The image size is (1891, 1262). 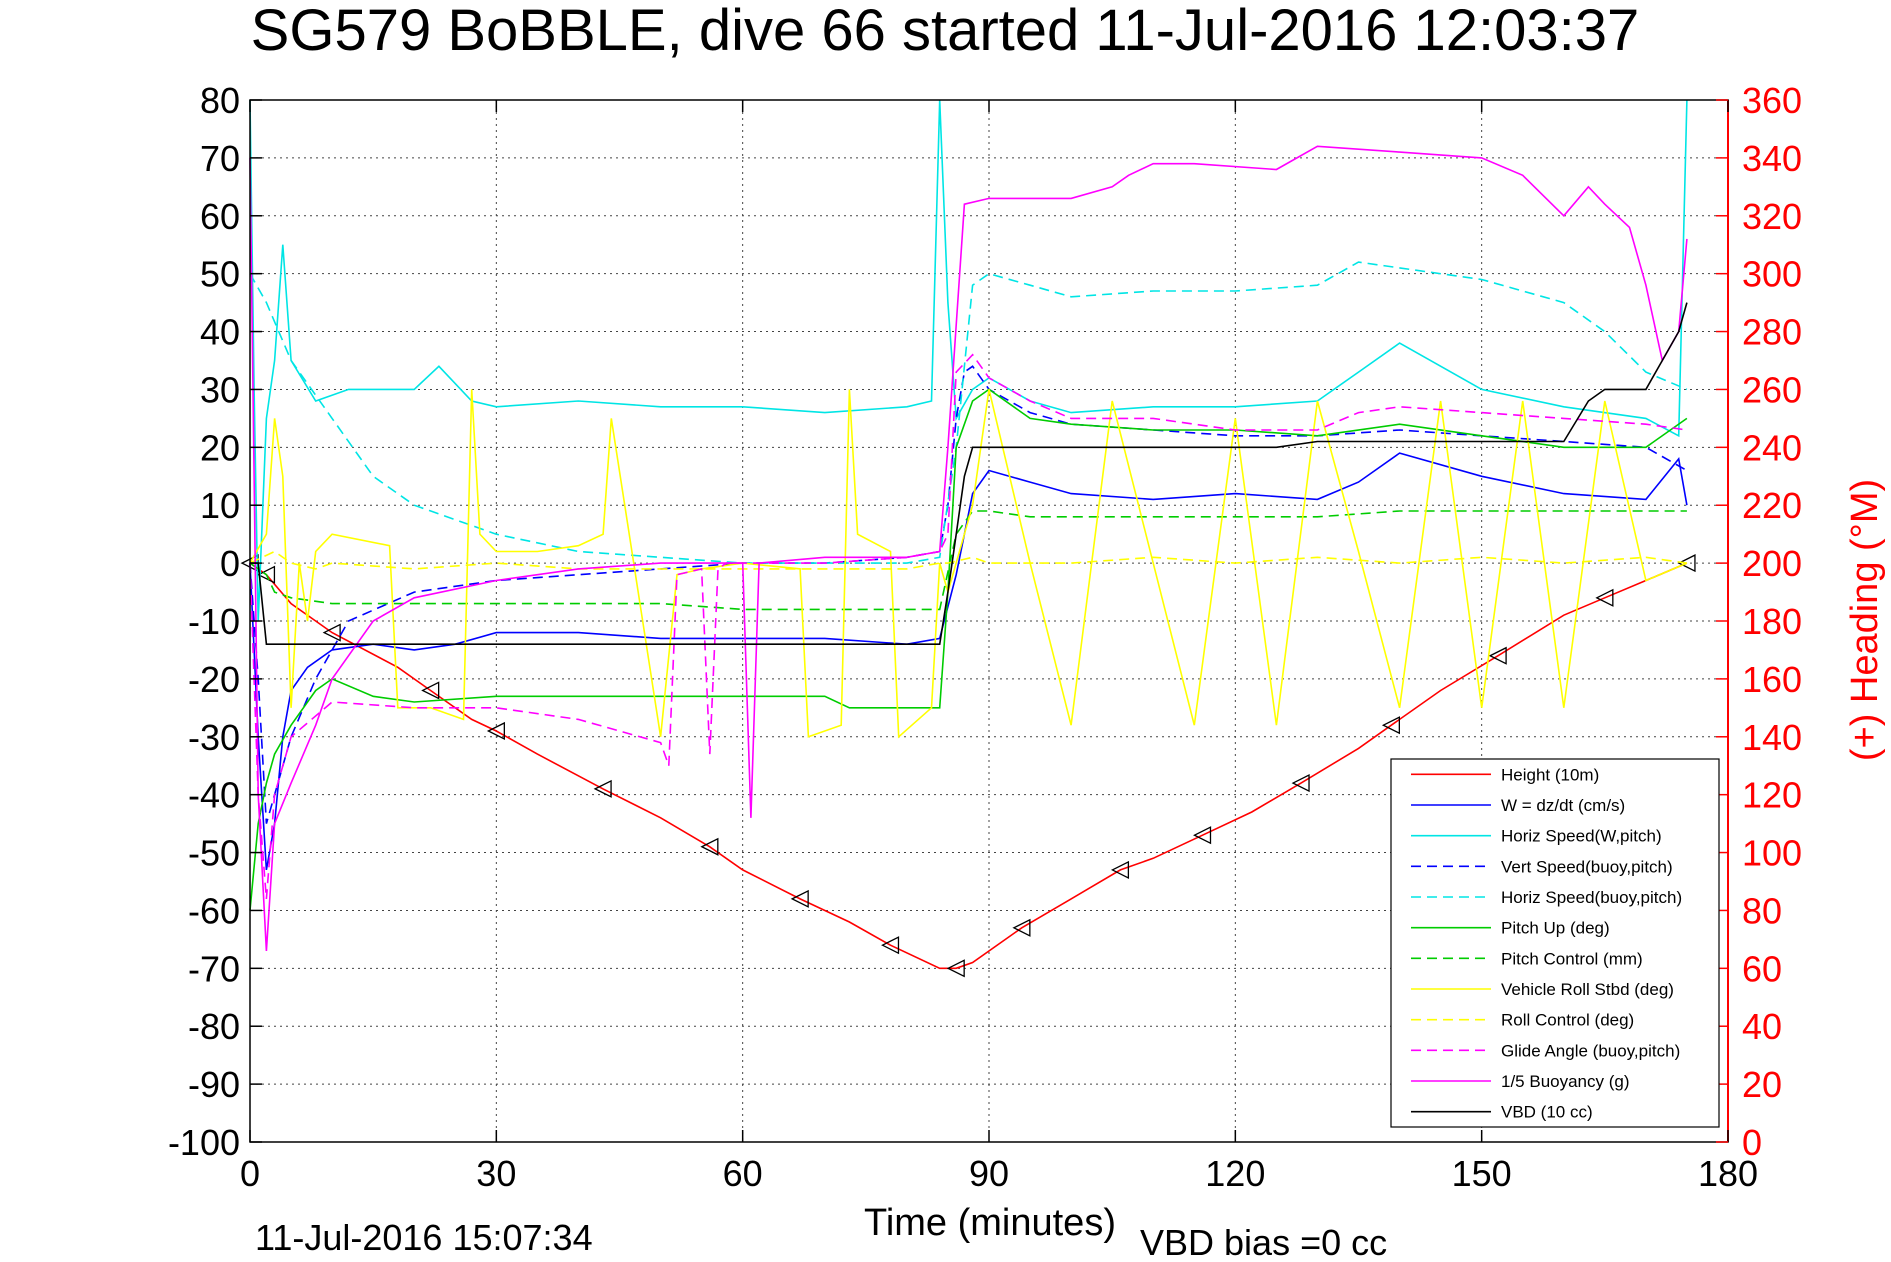 I want to click on y-tick-label: 10, so click(x=220, y=505).